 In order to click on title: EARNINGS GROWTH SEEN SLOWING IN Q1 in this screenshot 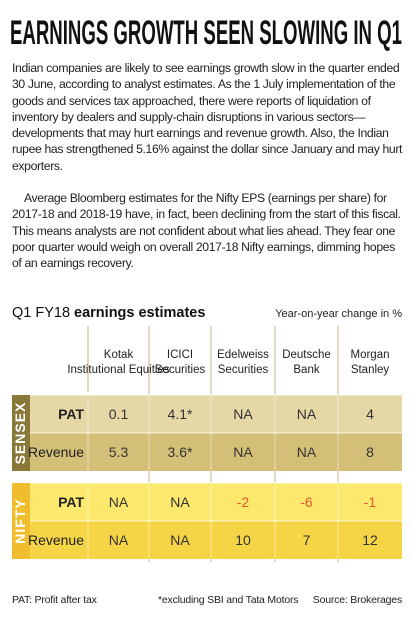, I will do `click(206, 33)`.